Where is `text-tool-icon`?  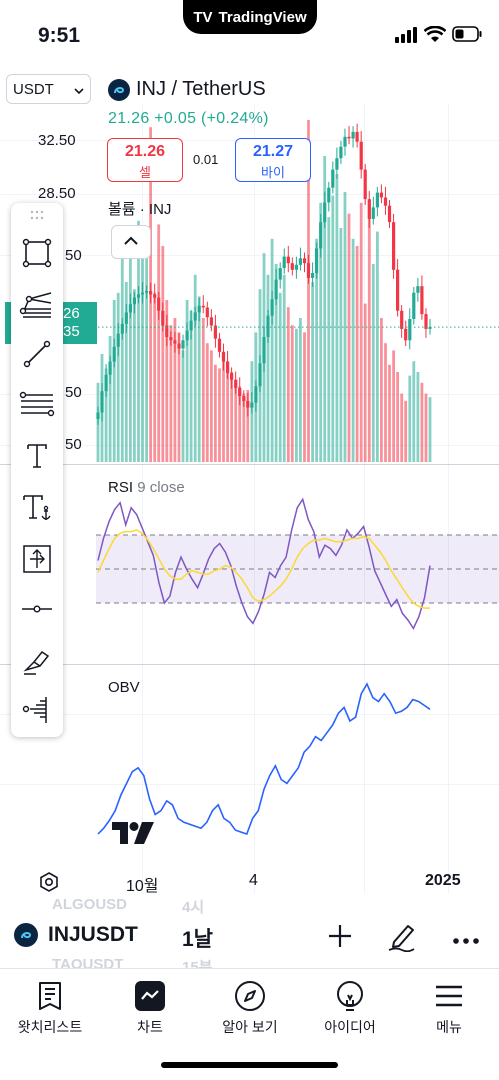
text-tool-icon is located at coordinates (37, 456).